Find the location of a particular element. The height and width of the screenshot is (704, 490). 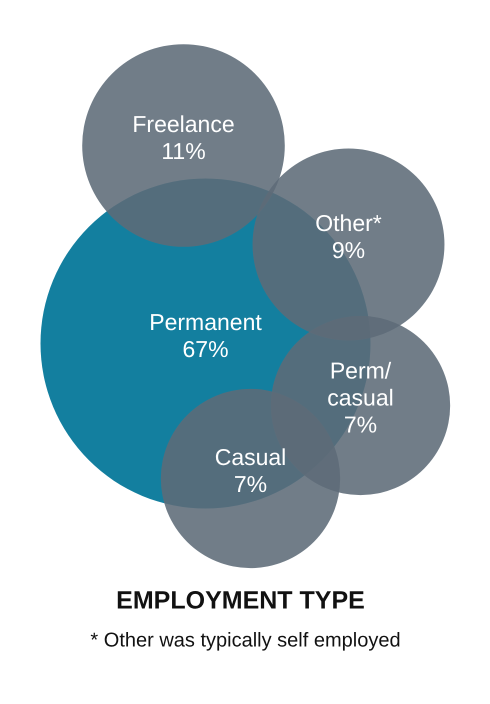

category-label: Casual is located at coordinates (250, 457).